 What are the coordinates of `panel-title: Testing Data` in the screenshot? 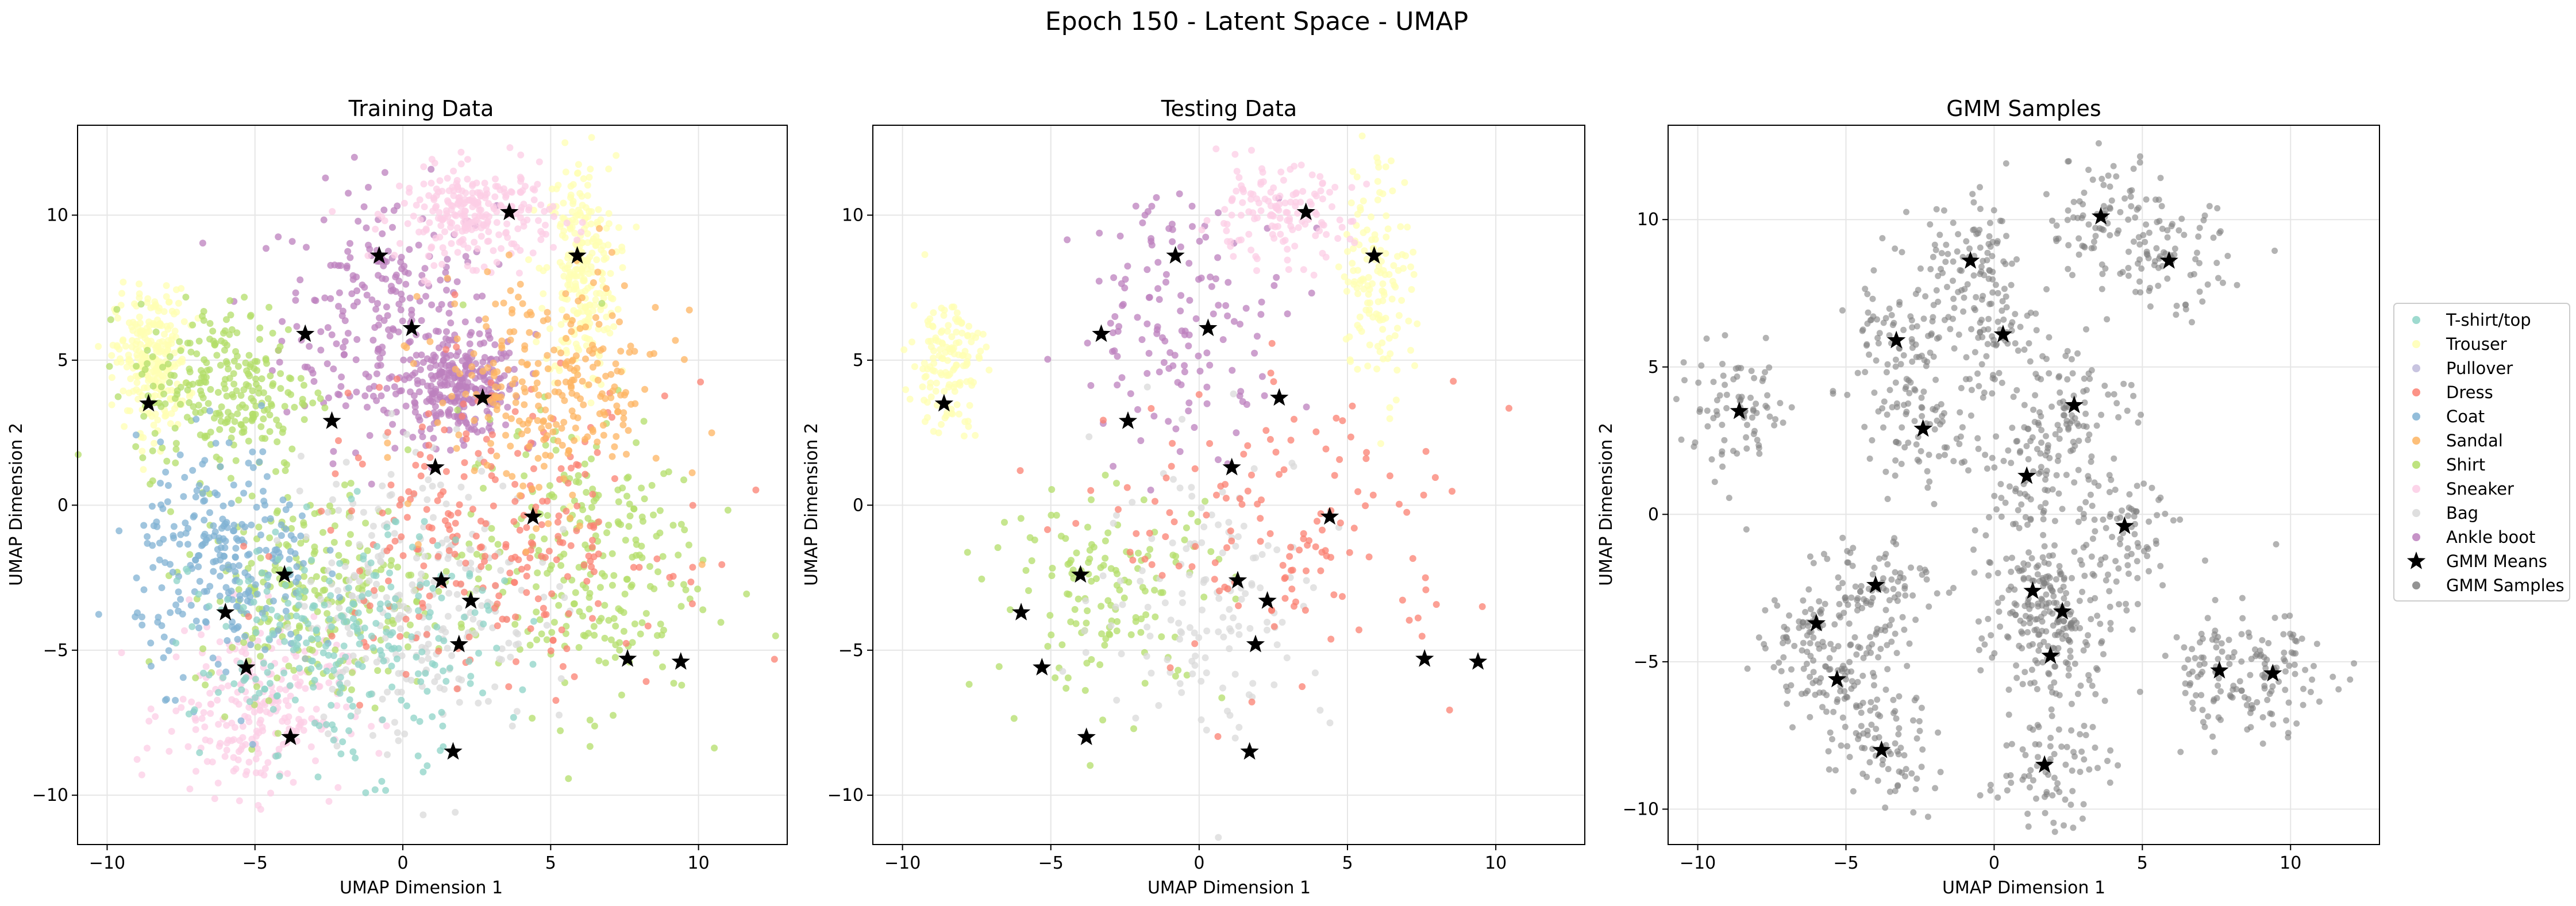 It's located at (1229, 108).